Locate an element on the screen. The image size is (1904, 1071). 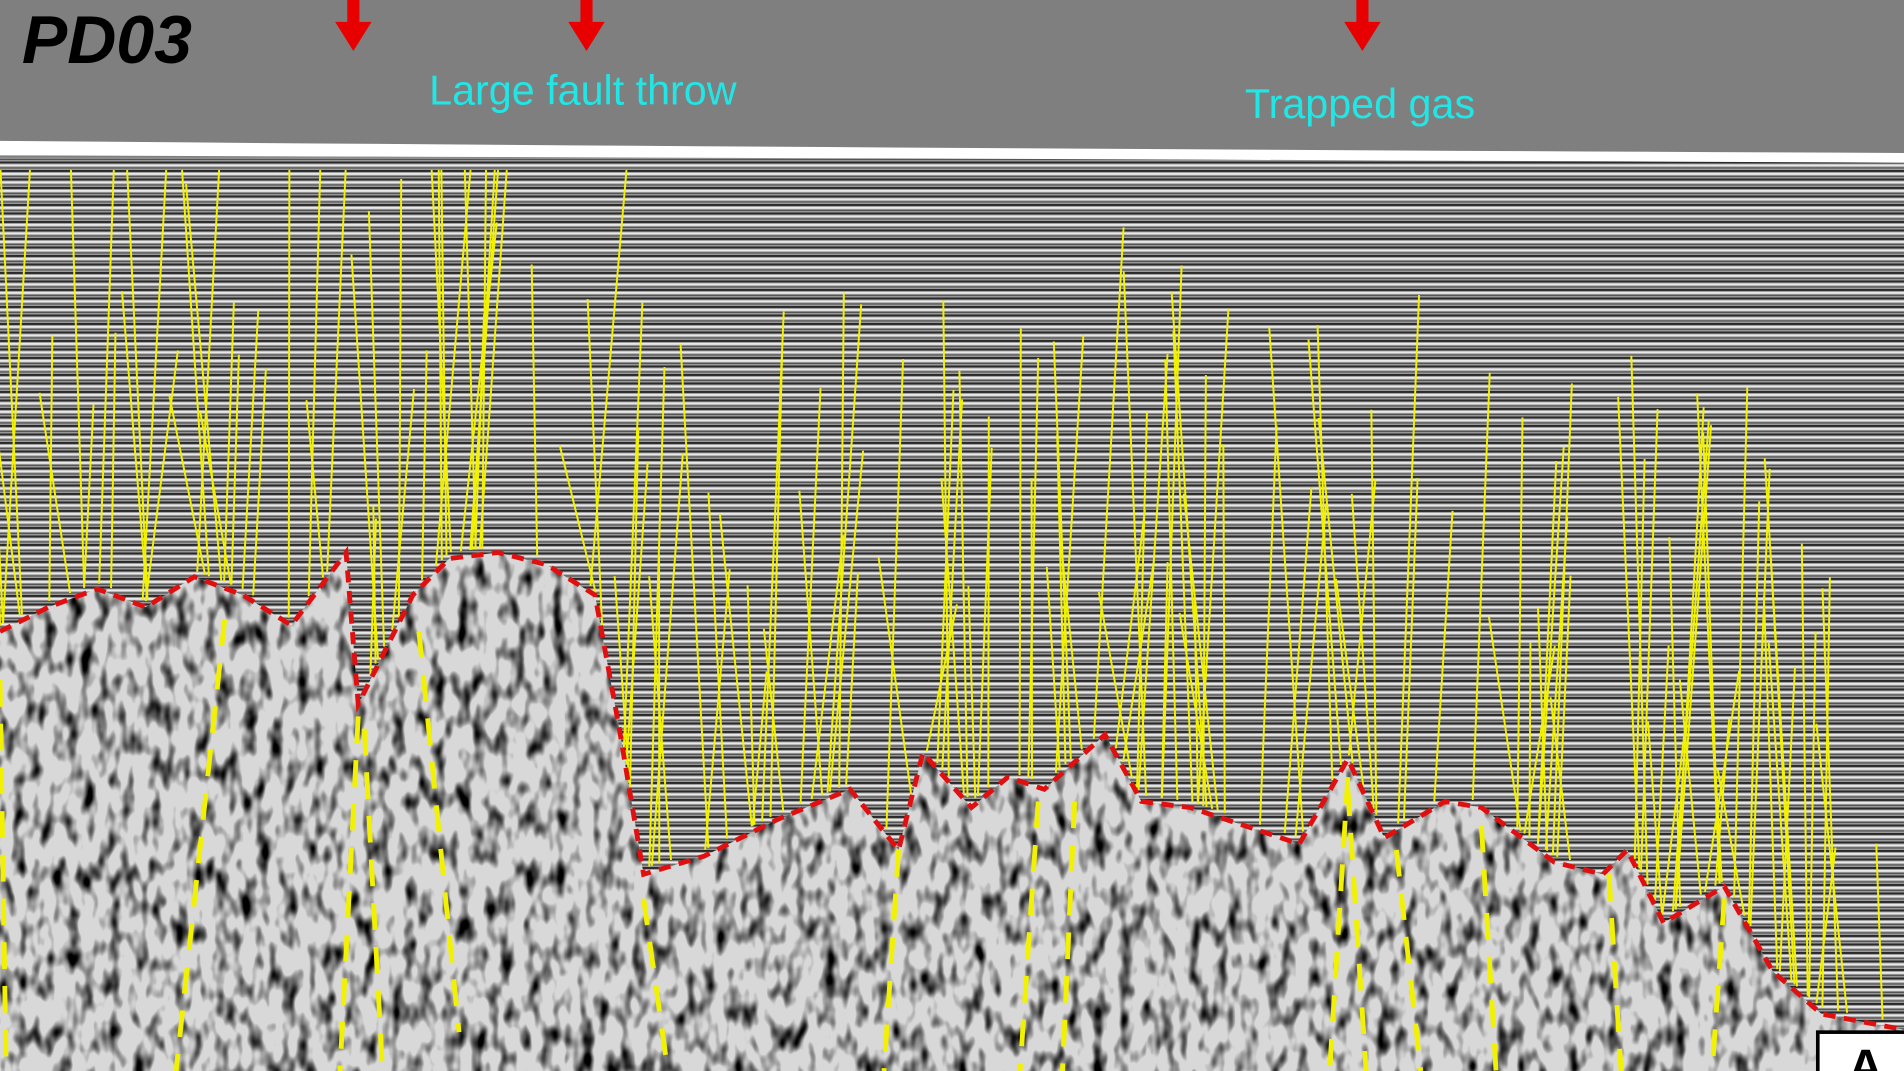
annotation: Large fault throw is located at coordinates (583, 90).